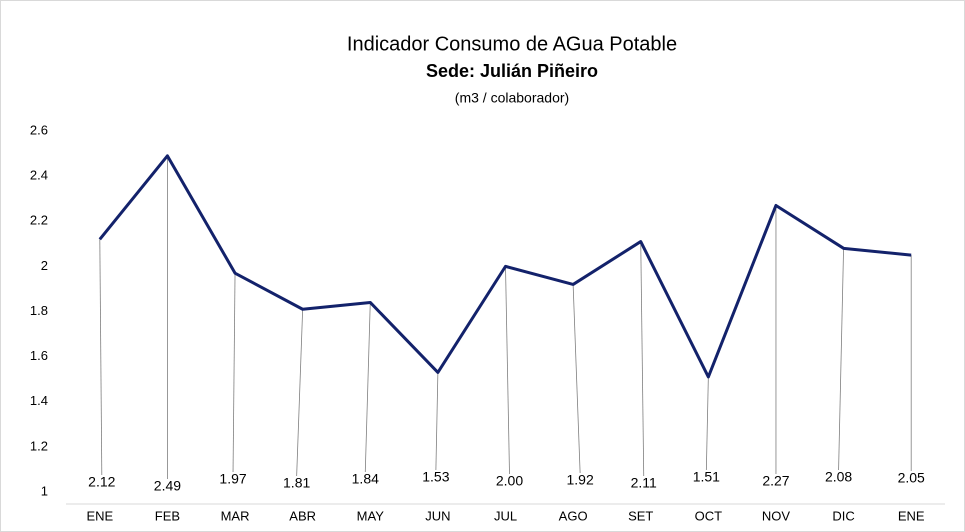  Describe the element at coordinates (706, 477) in the screenshot. I see `value-label: 1.51` at that location.